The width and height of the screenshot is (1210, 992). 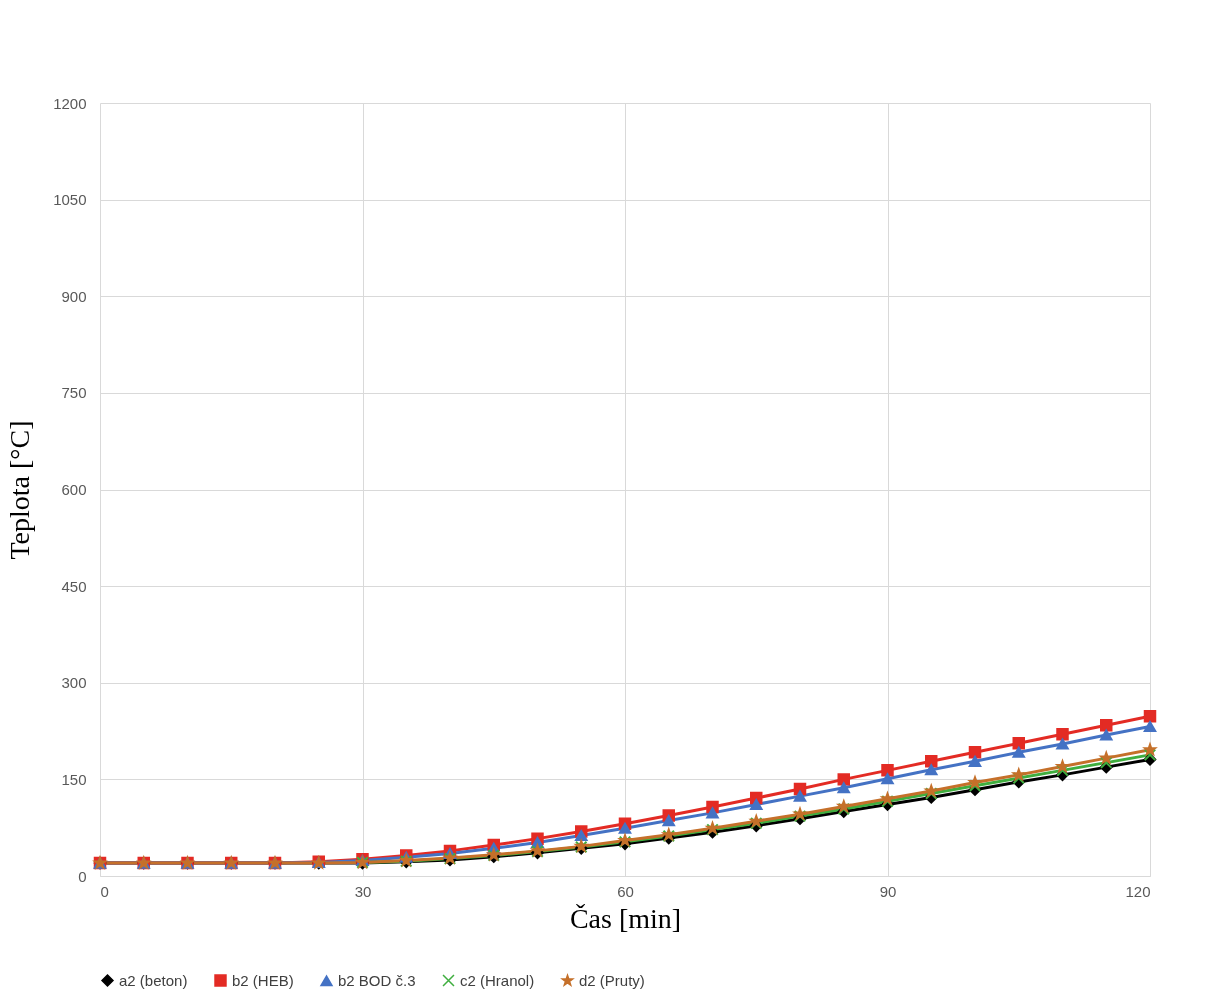 I want to click on y-tick-label: 1050, so click(x=70, y=200).